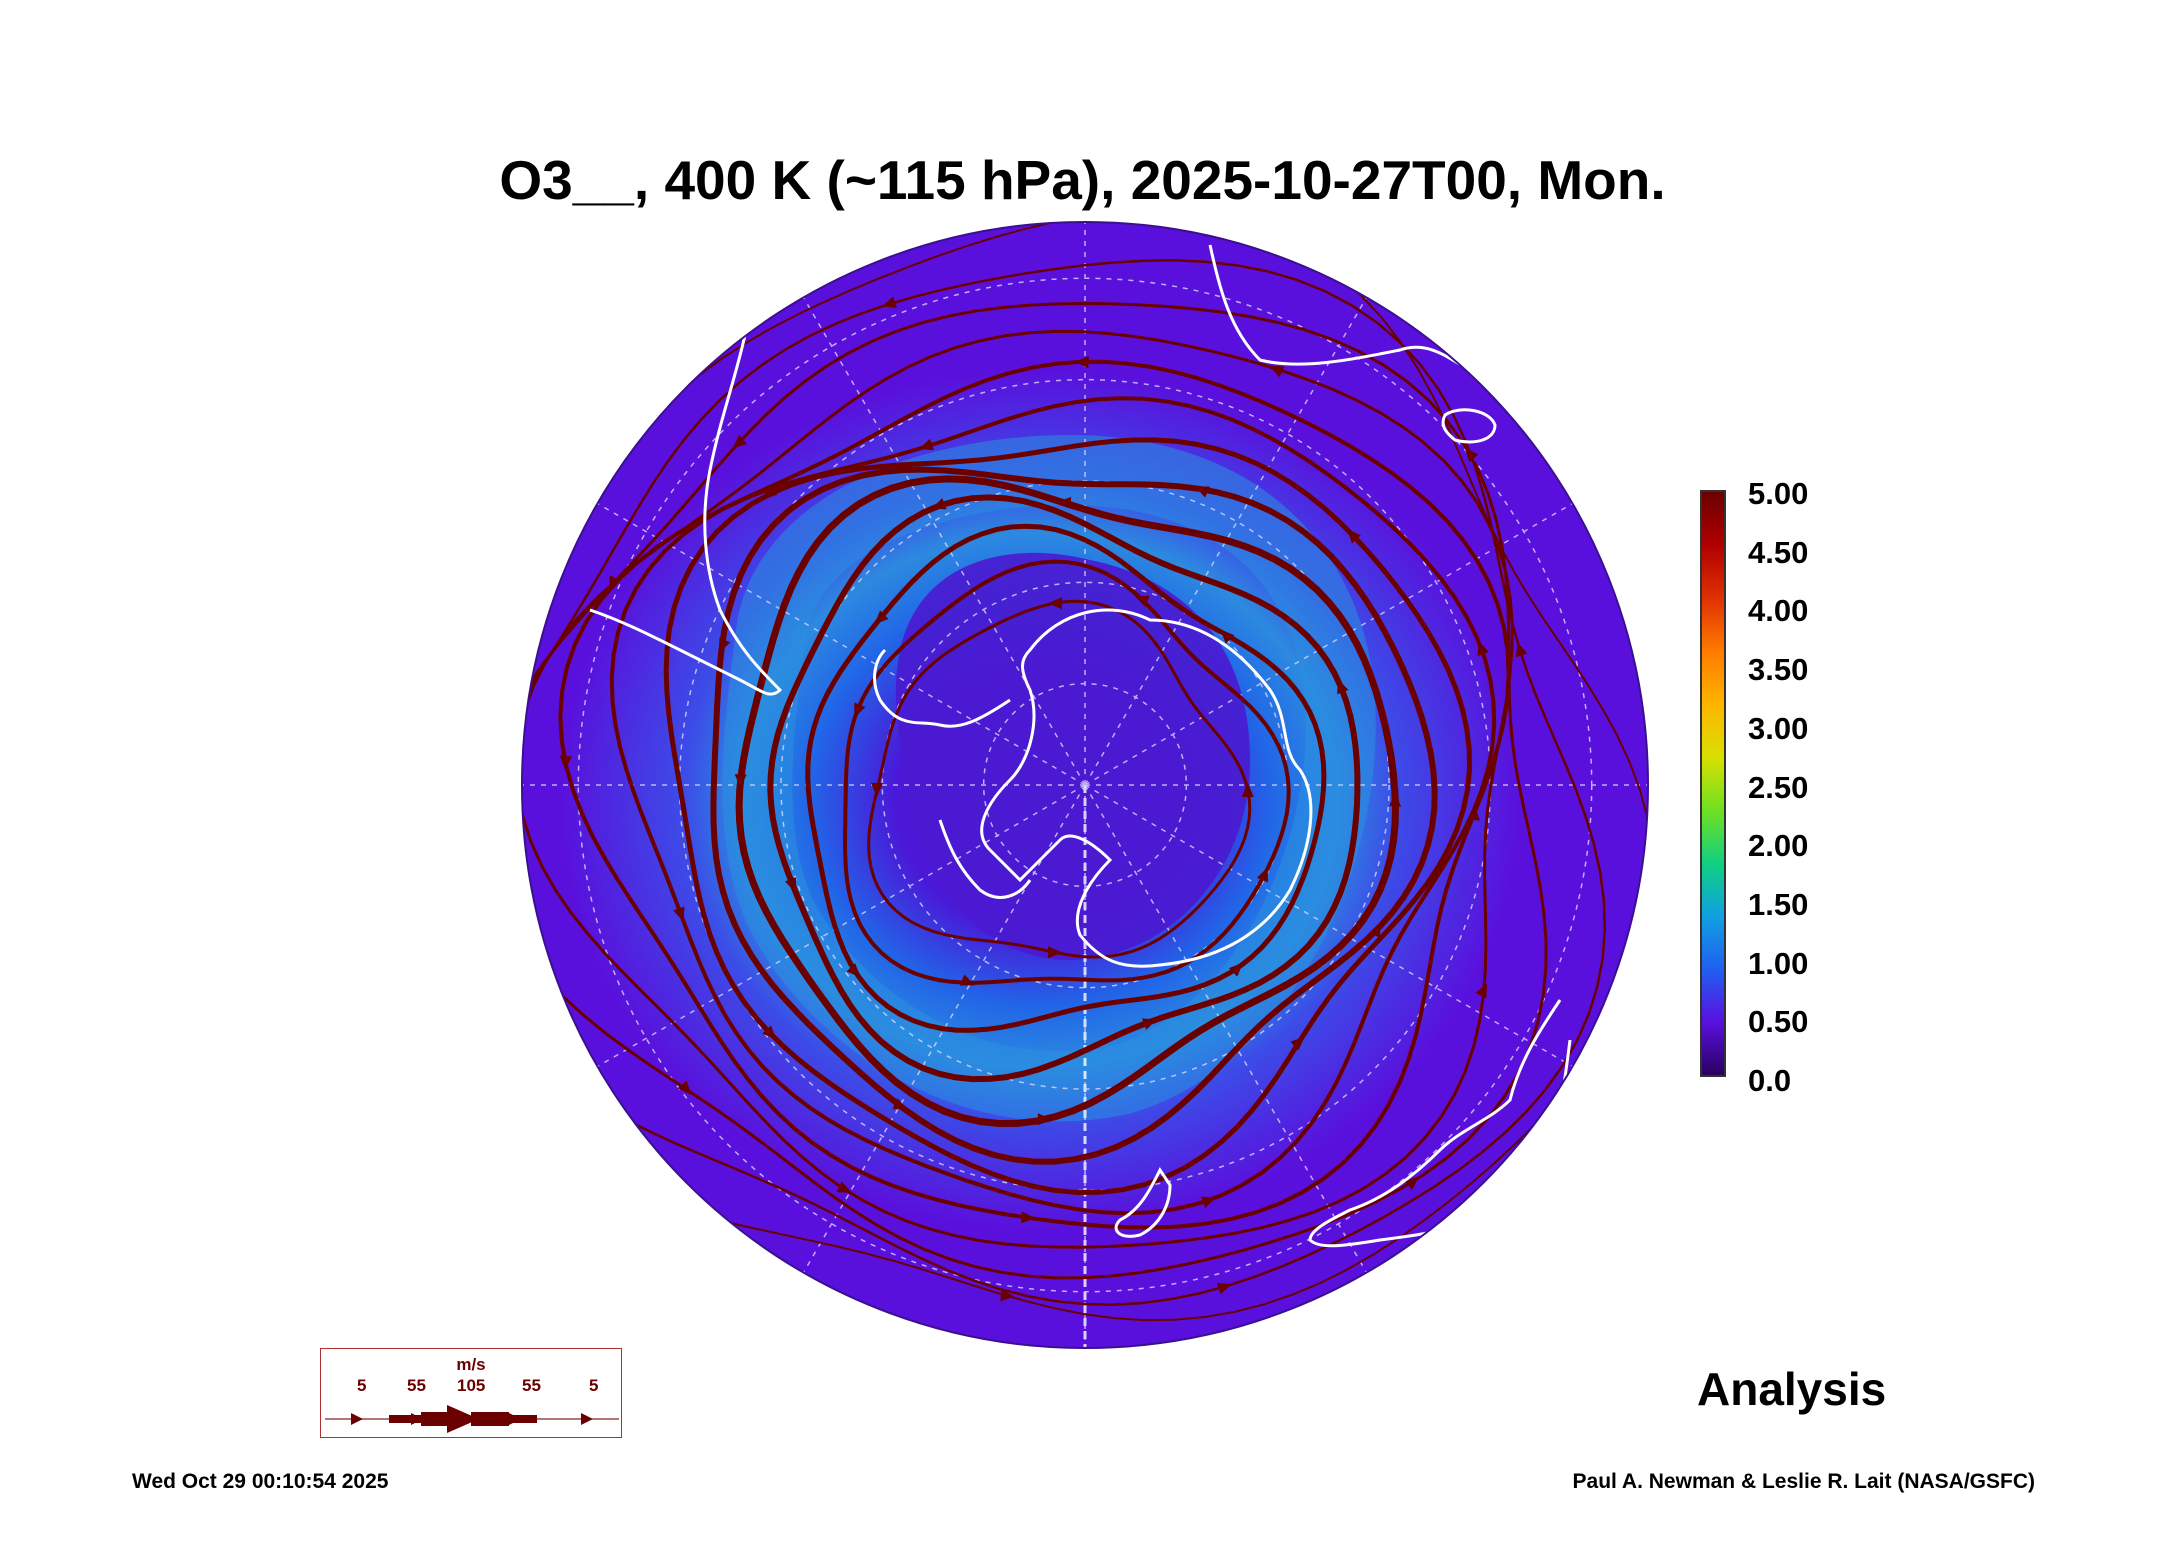  What do you see at coordinates (1778, 728) in the screenshot?
I see `colorbar-tick-label: 3.00` at bounding box center [1778, 728].